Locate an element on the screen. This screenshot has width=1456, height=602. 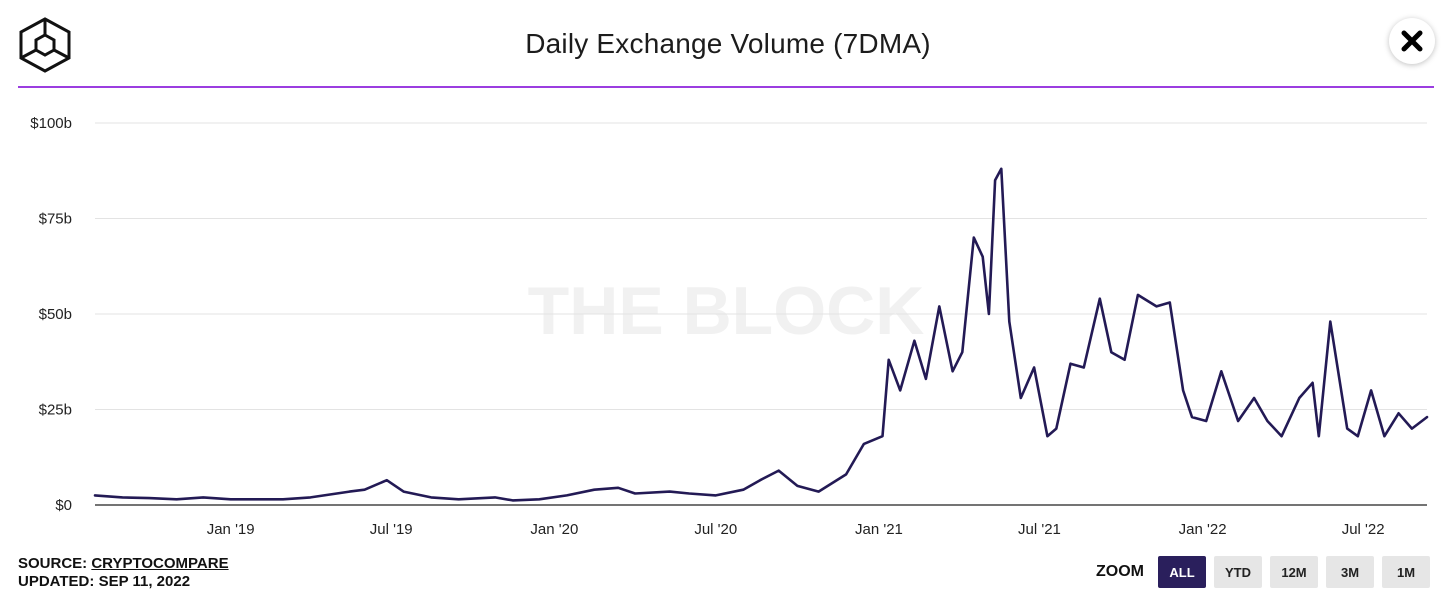
y-tick-label: $50b is located at coordinates (55, 314).